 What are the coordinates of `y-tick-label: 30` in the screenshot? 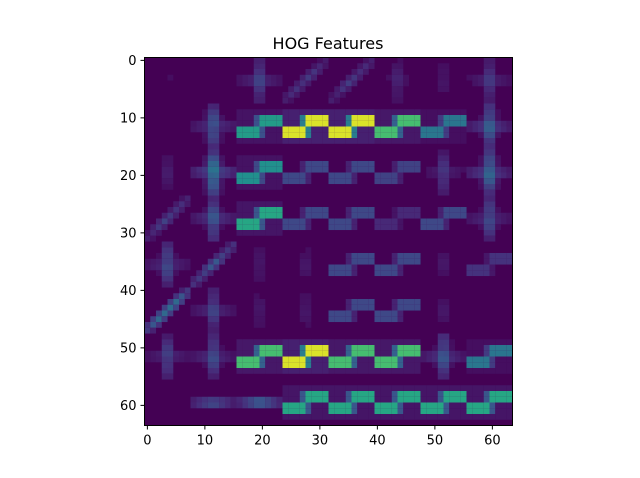 It's located at (128, 233).